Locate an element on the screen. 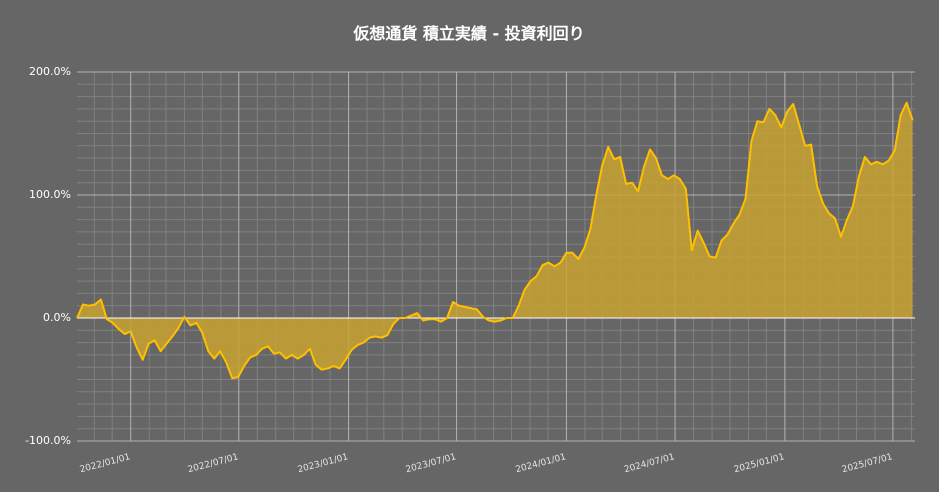 This screenshot has width=939, height=492. y-tick-label: 100.0% is located at coordinates (50, 194).